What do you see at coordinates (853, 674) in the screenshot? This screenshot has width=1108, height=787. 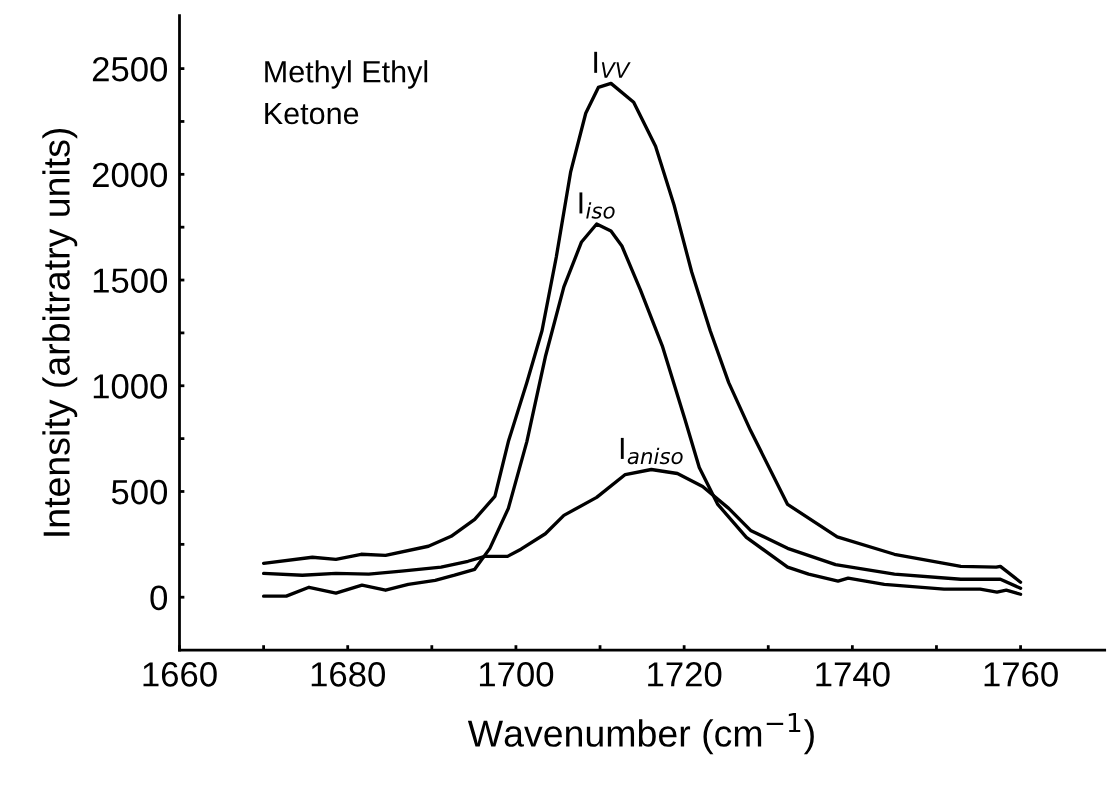 I see `x-tick-label: 1740` at bounding box center [853, 674].